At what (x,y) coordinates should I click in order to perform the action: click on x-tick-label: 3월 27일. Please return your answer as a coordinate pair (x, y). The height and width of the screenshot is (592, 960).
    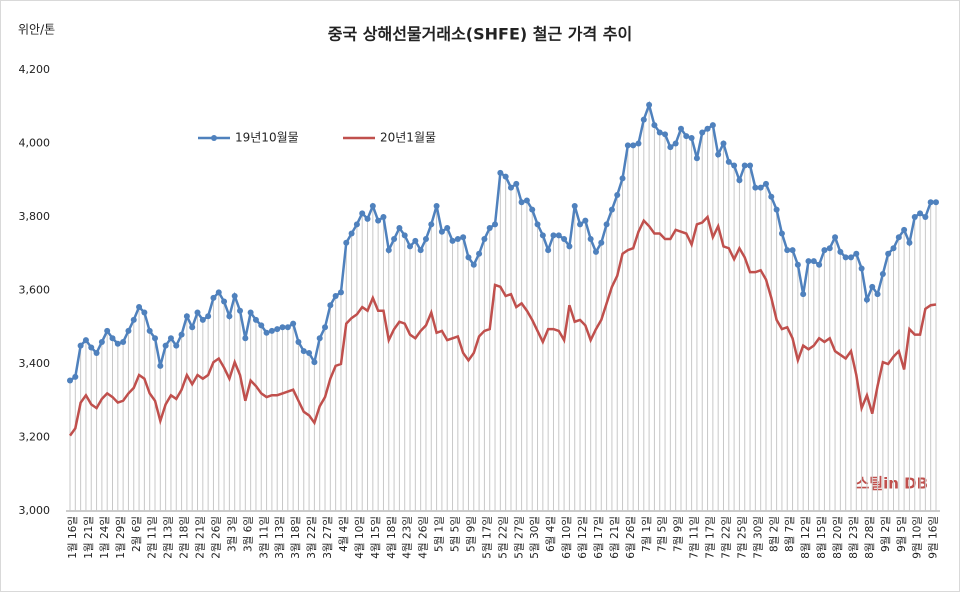
    Looking at the image, I should click on (327, 537).